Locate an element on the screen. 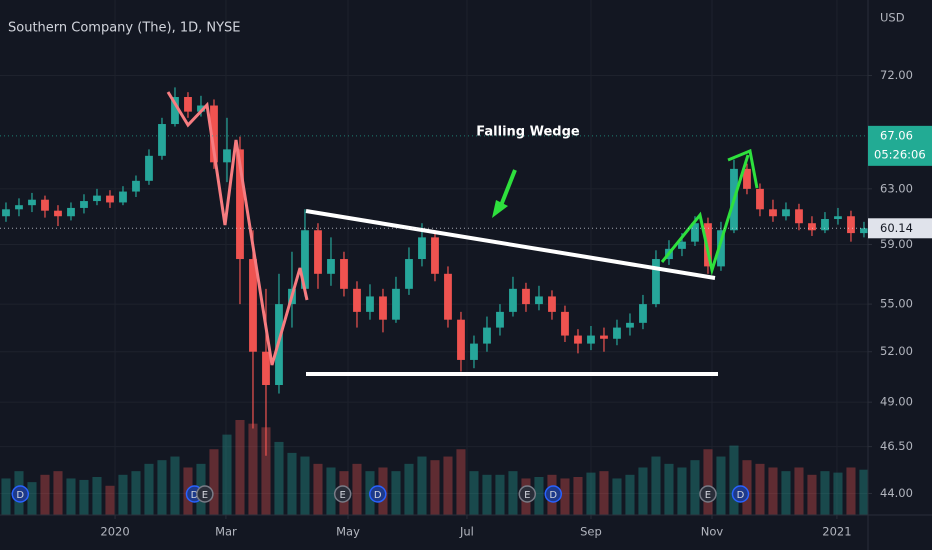  y-tick-label: 49.00 is located at coordinates (896, 402).